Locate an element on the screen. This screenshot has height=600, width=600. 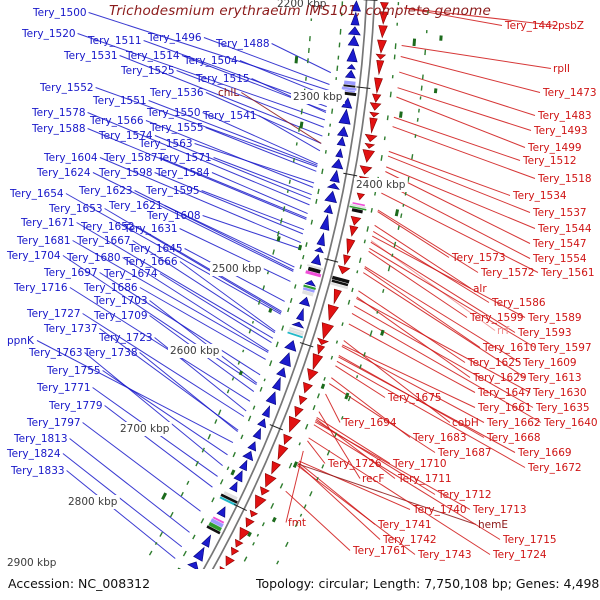
gene-label: Tery_1488 is located at coordinates (242, 44).